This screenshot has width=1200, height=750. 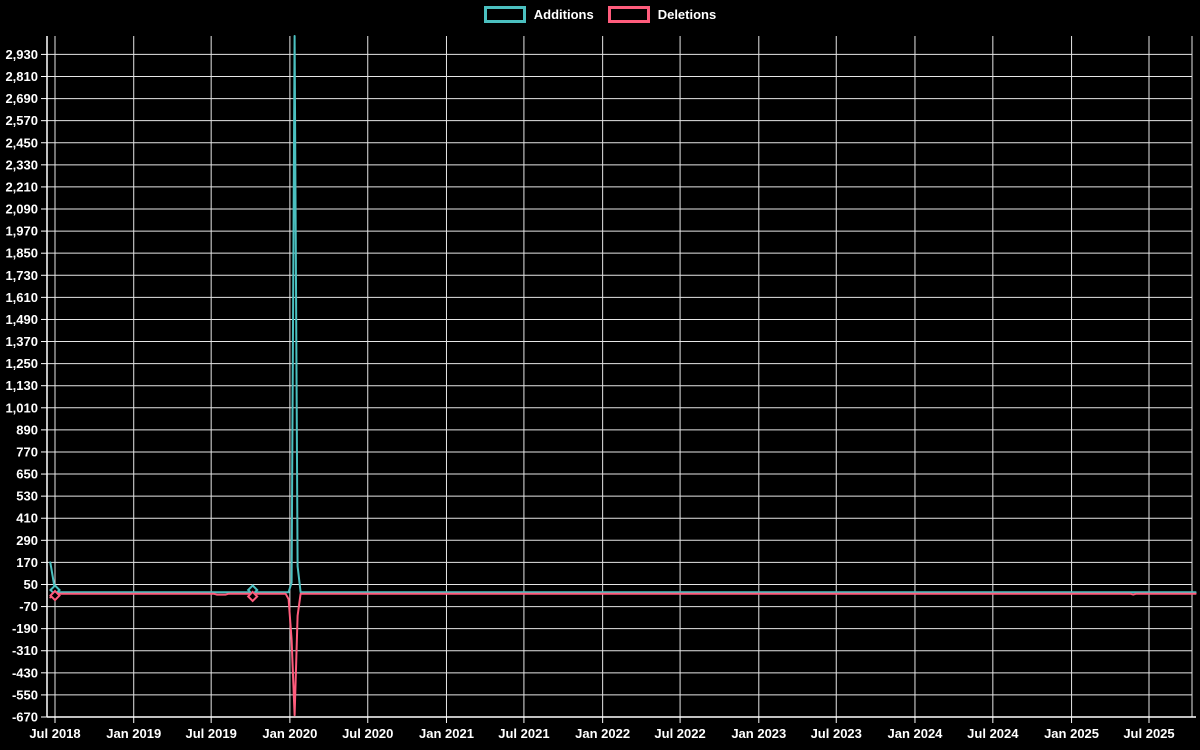 What do you see at coordinates (21, 231) in the screenshot?
I see `y-tick-label: 1,970` at bounding box center [21, 231].